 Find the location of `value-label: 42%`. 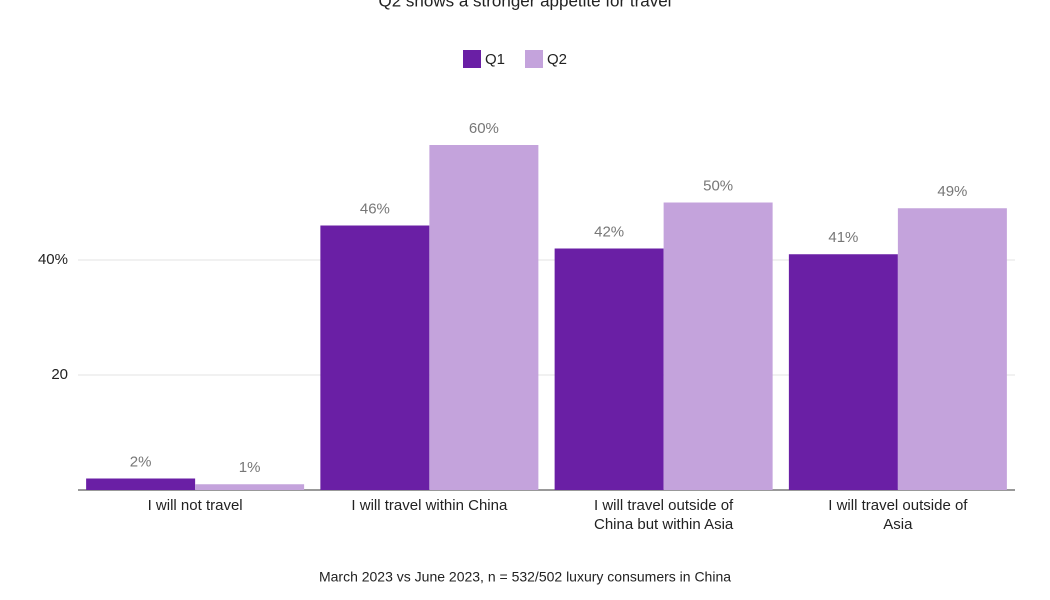

value-label: 42% is located at coordinates (609, 231).